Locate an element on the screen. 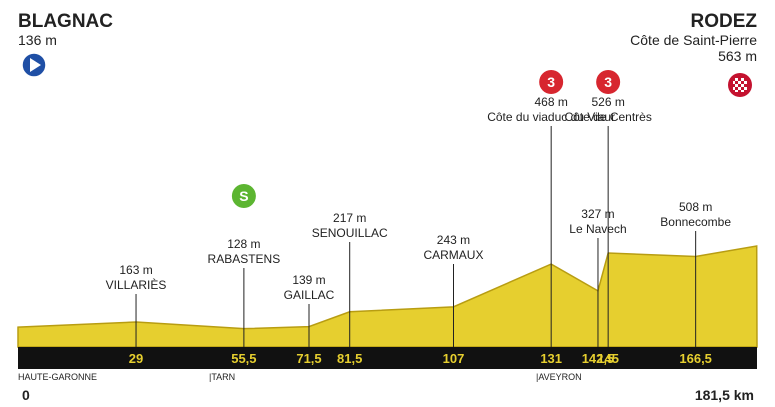  region: |AVEYRON is located at coordinates (559, 377).